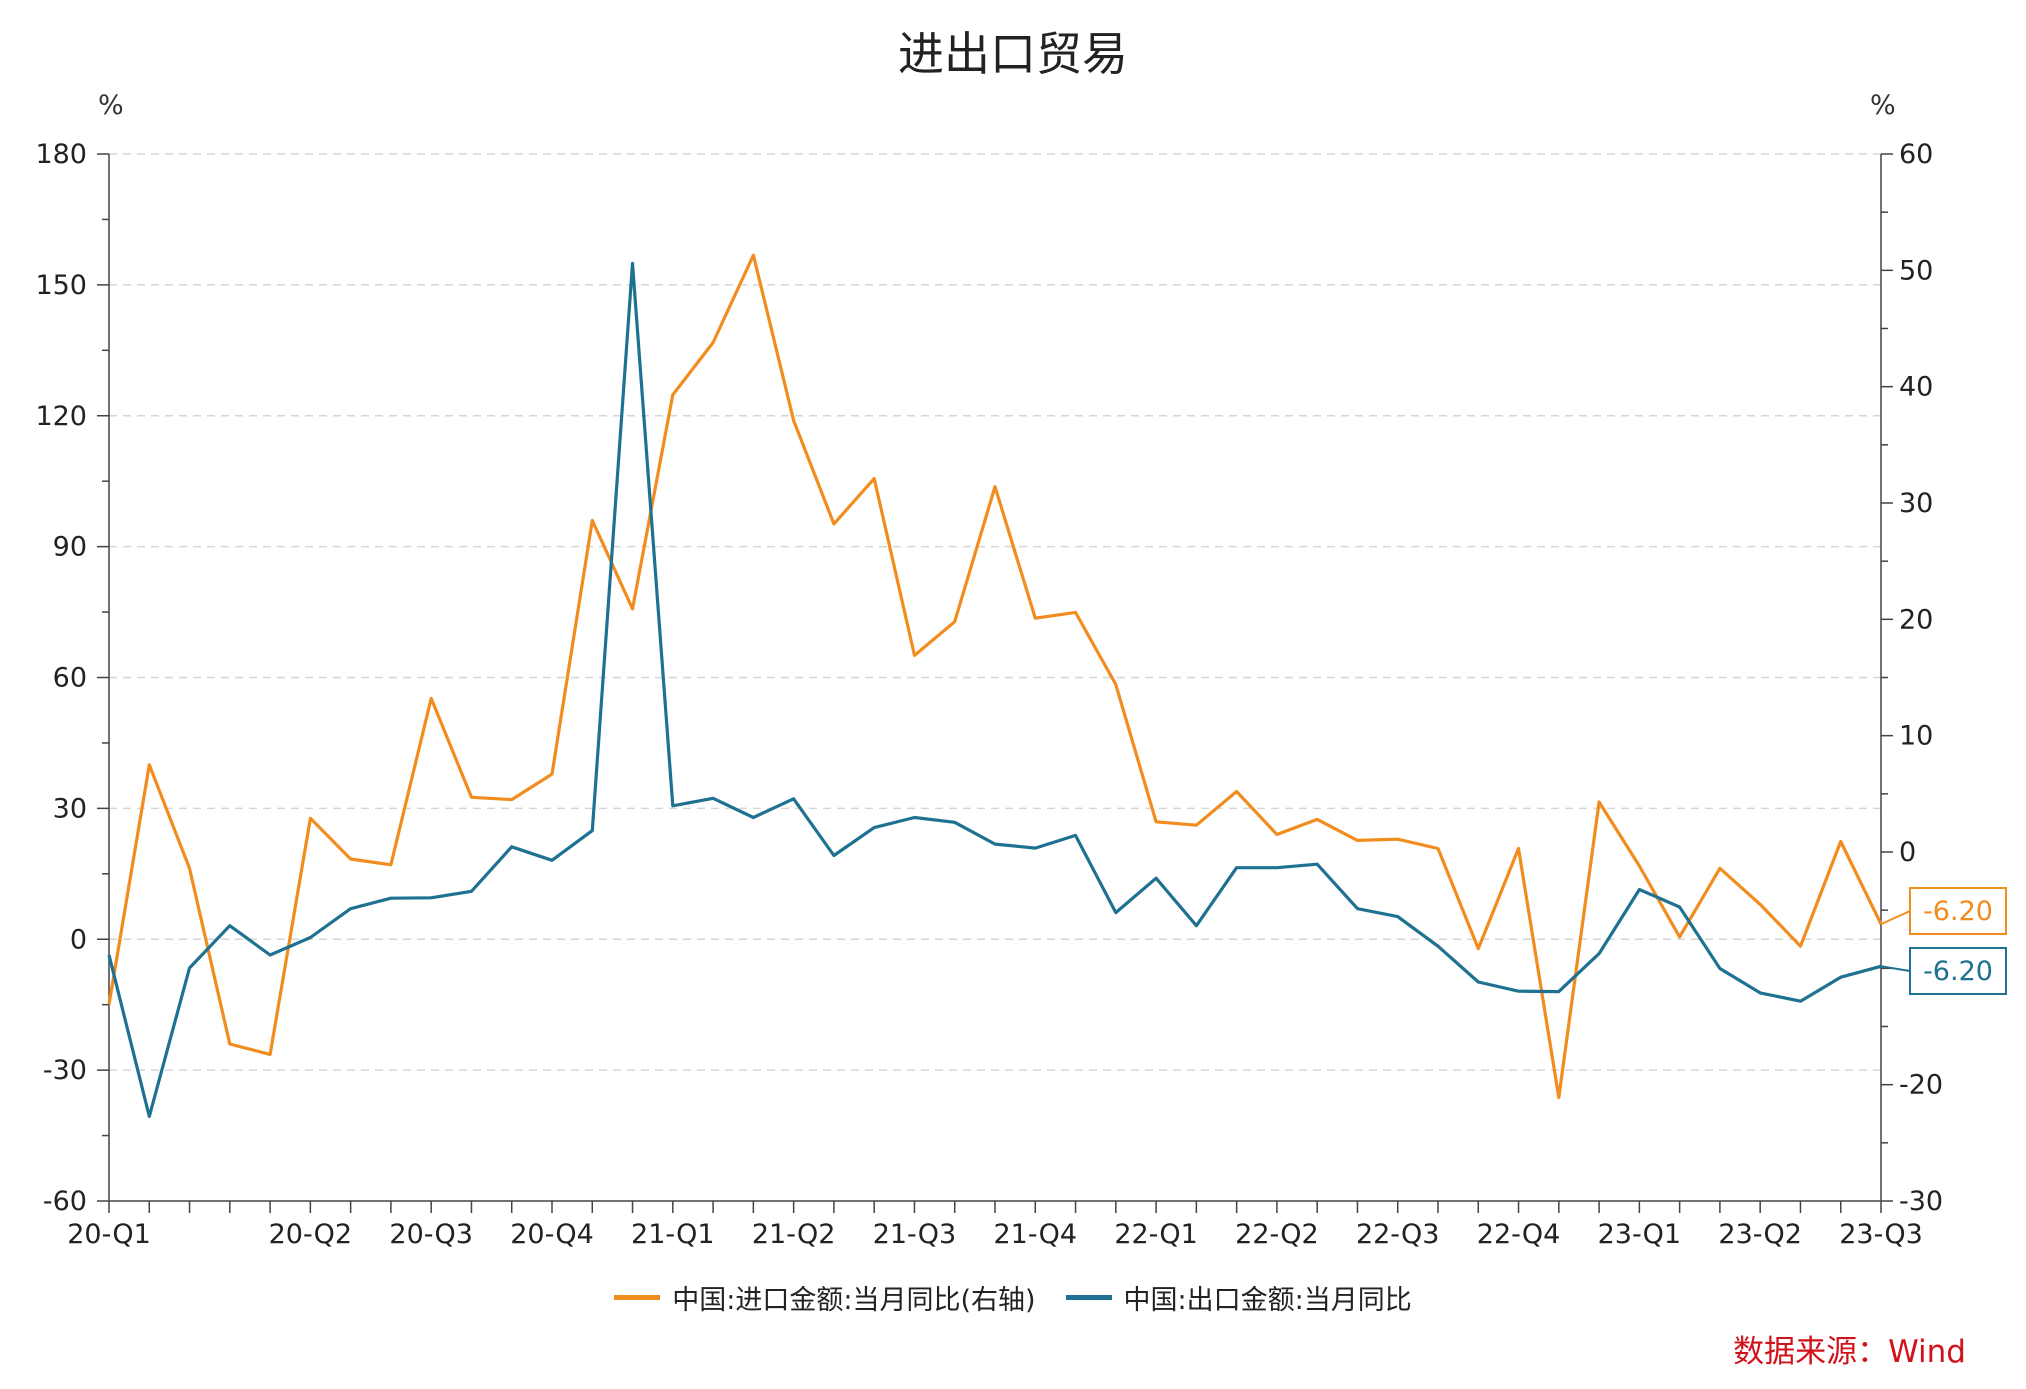  What do you see at coordinates (637, 1297) in the screenshot?
I see `legend-swatch-import` at bounding box center [637, 1297].